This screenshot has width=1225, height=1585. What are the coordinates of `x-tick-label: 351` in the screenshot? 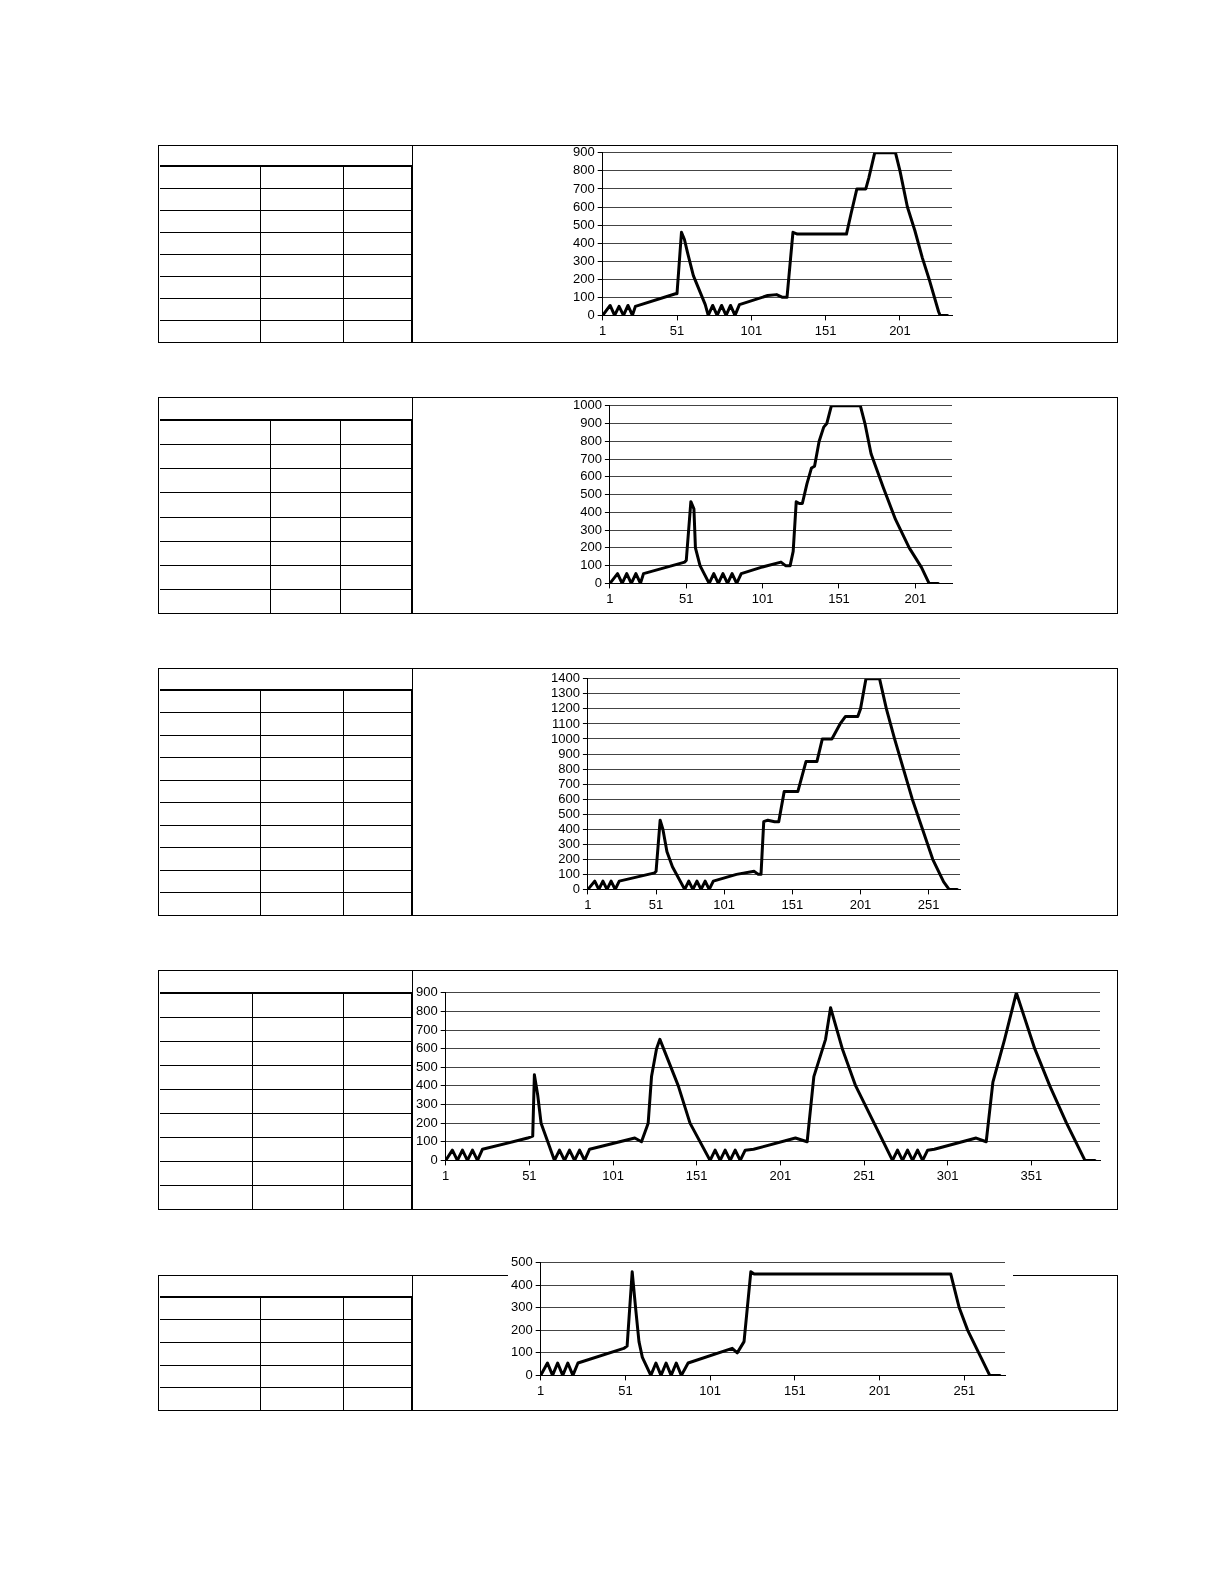 It's located at (1031, 1175).